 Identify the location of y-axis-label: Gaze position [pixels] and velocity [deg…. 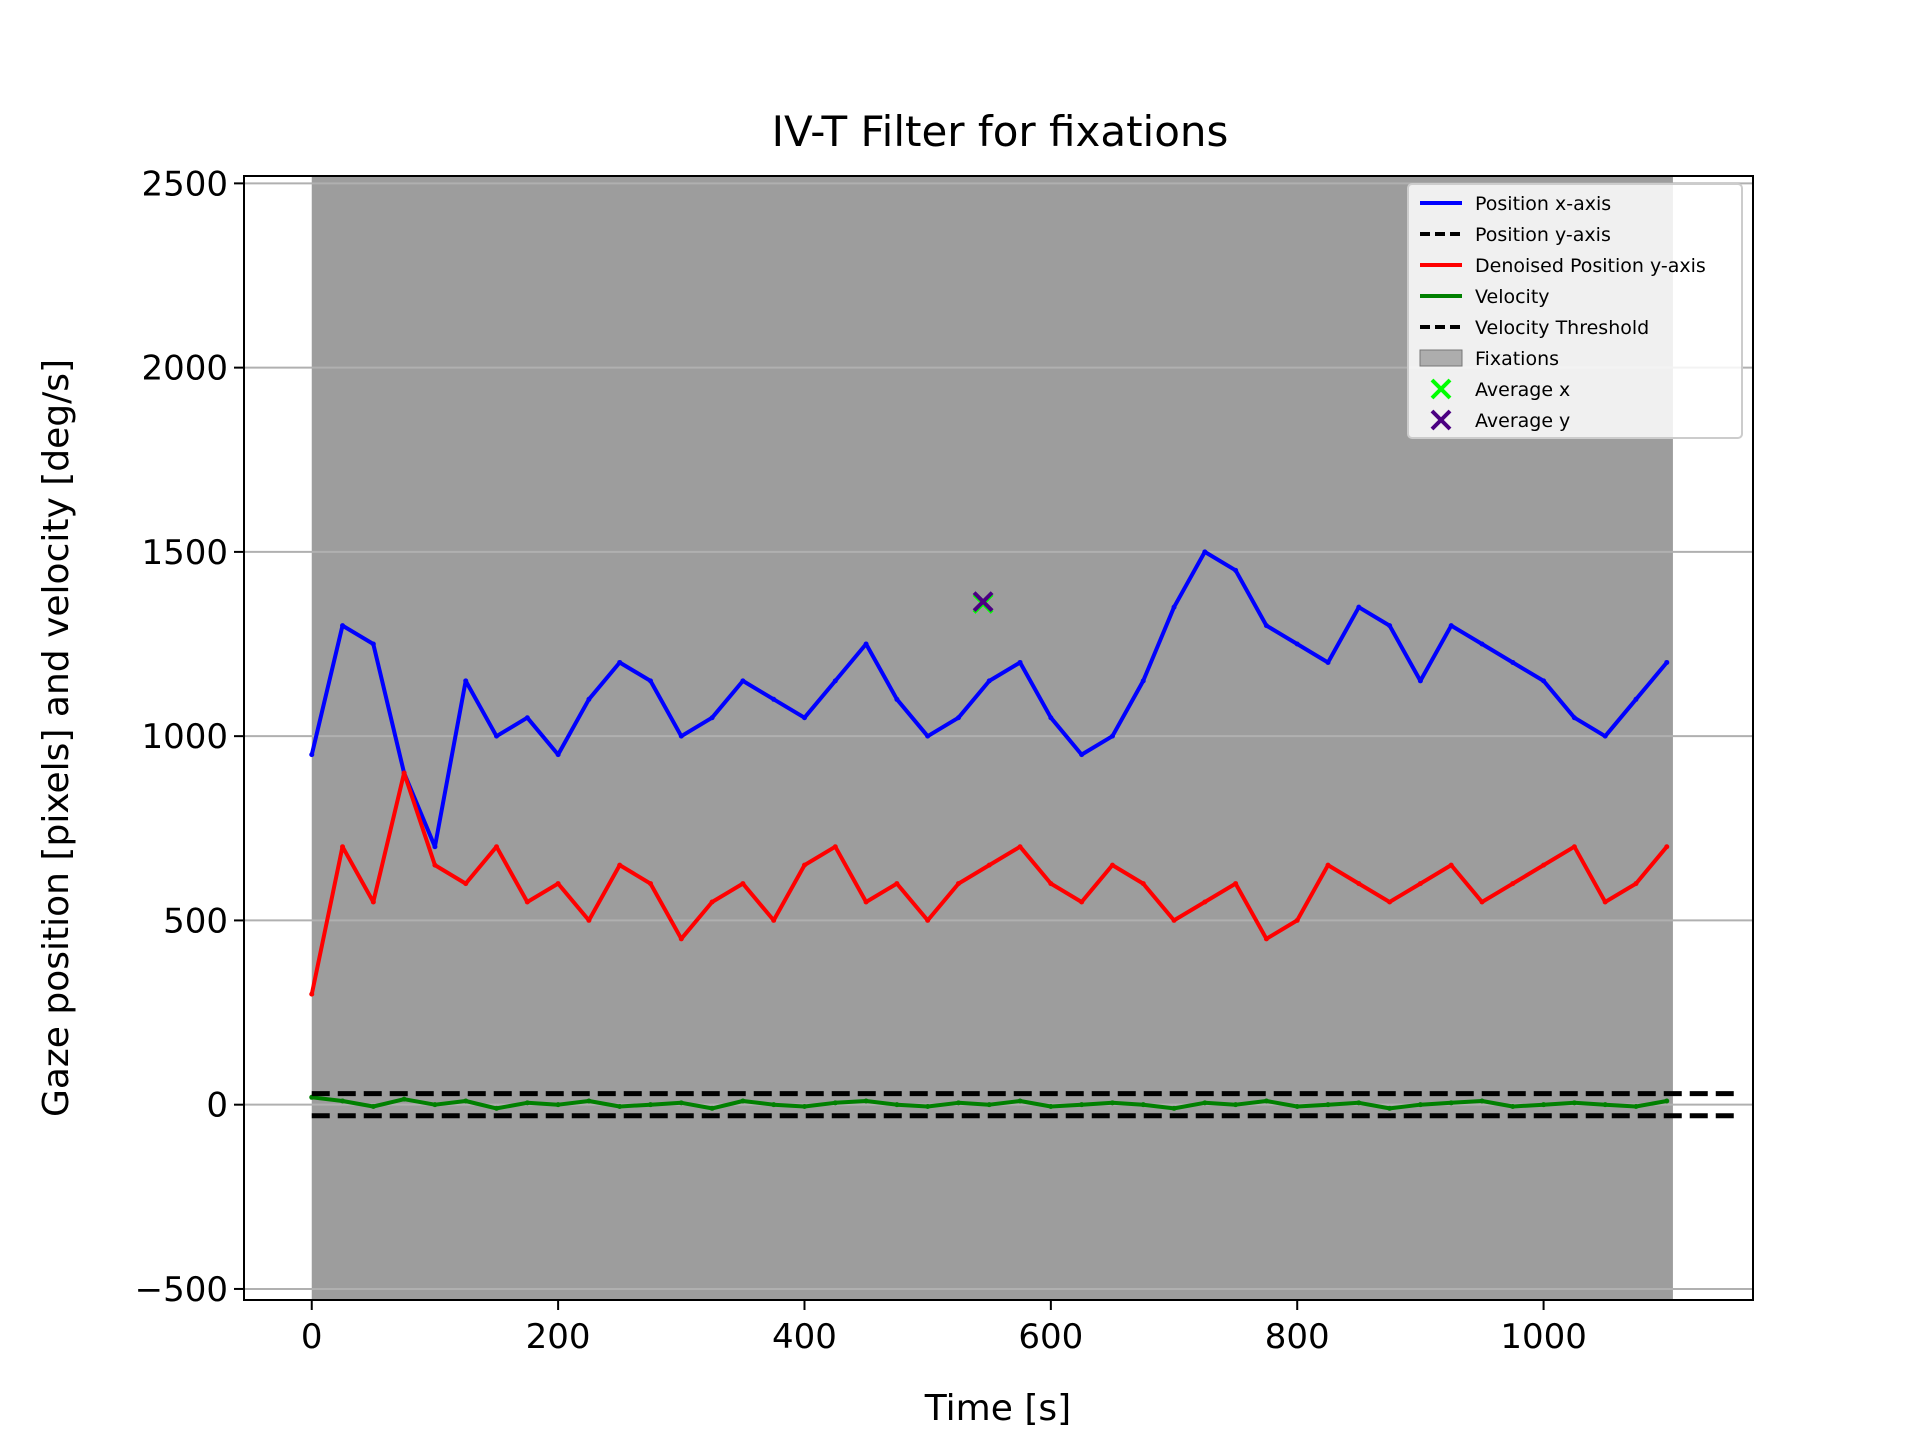
(56, 738).